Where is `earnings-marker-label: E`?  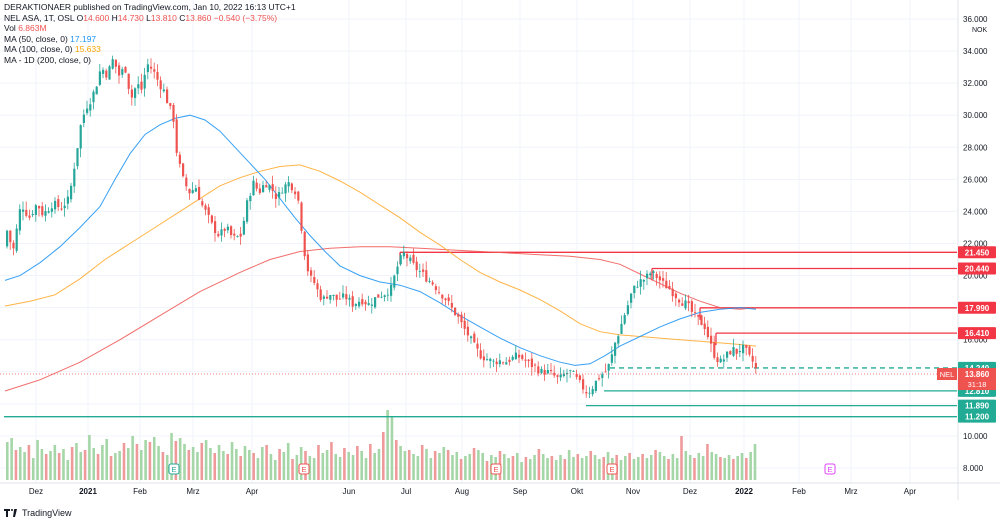
earnings-marker-label: E is located at coordinates (611, 469).